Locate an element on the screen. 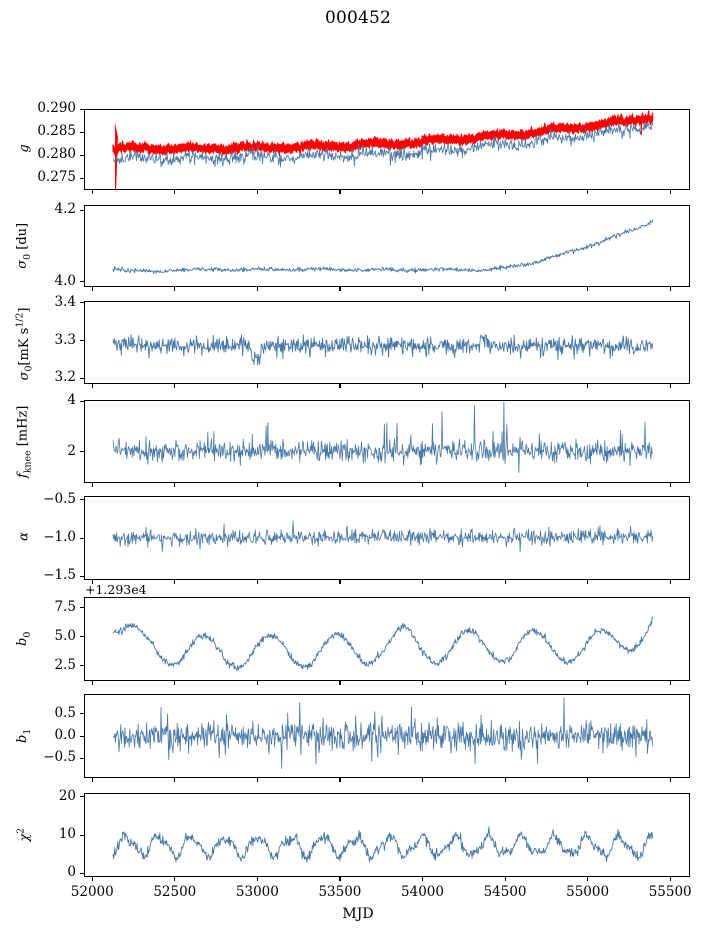 This screenshot has width=716, height=936. plot-panel-g is located at coordinates (387, 149).